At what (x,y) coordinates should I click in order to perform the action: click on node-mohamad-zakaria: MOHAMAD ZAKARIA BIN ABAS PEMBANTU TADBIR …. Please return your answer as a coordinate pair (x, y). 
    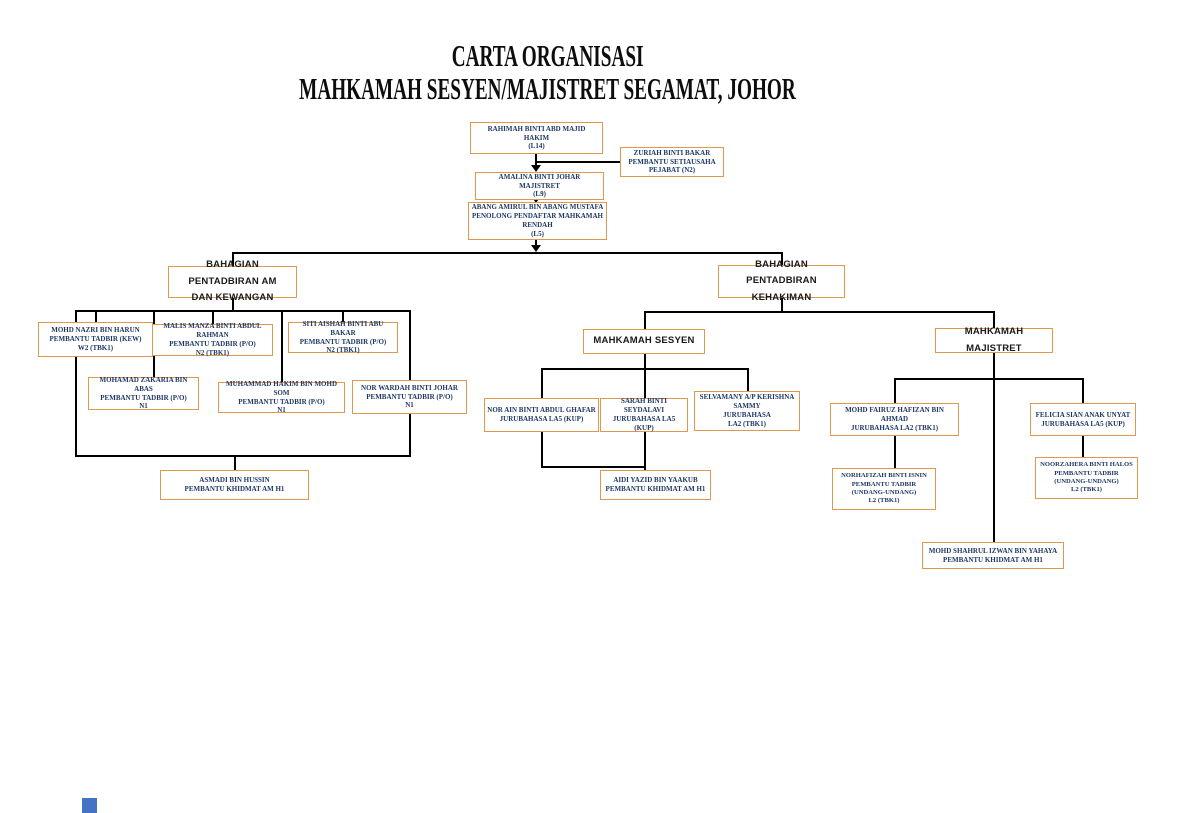
    Looking at the image, I should click on (143, 393).